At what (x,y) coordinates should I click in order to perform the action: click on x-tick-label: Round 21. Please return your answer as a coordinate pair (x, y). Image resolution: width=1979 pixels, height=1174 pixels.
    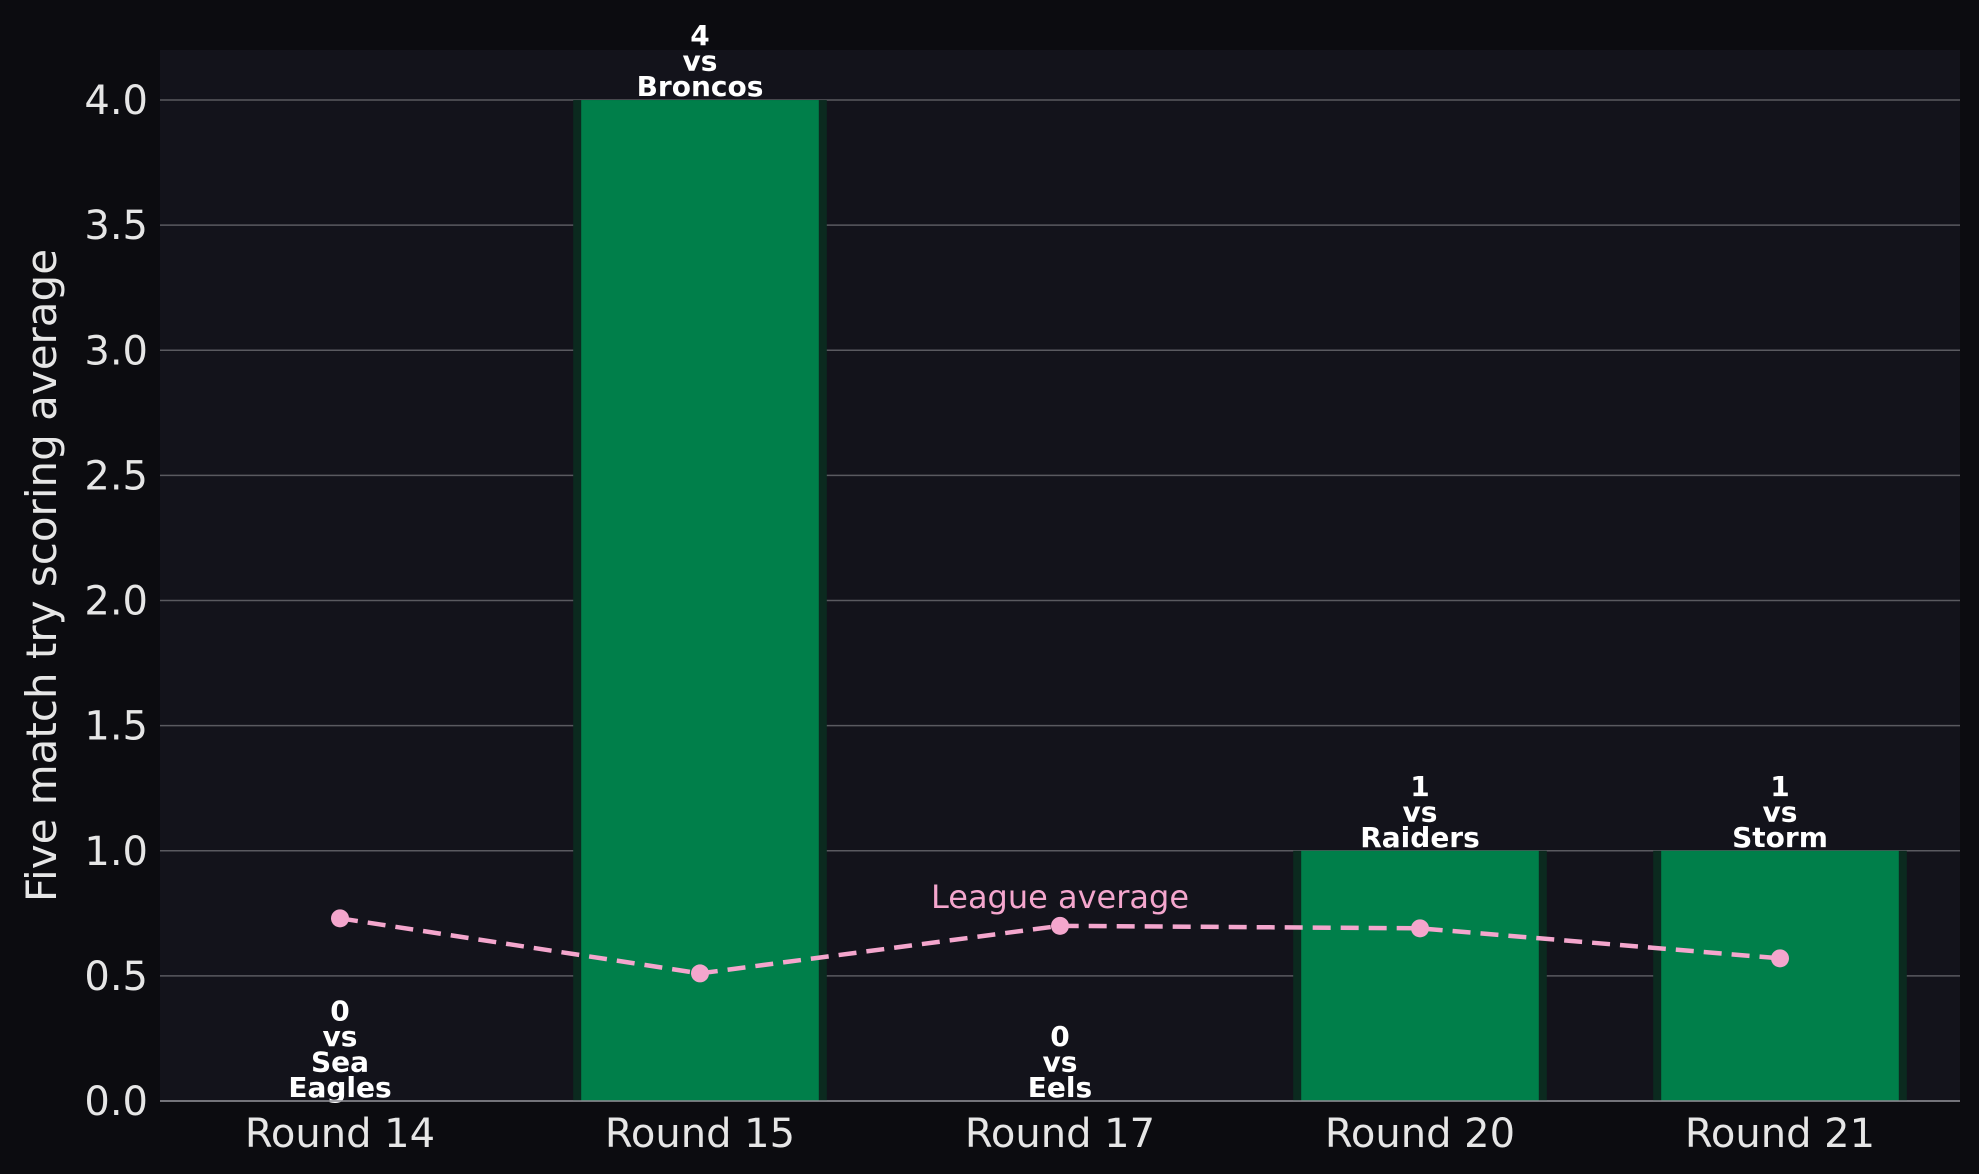
    Looking at the image, I should click on (1780, 1134).